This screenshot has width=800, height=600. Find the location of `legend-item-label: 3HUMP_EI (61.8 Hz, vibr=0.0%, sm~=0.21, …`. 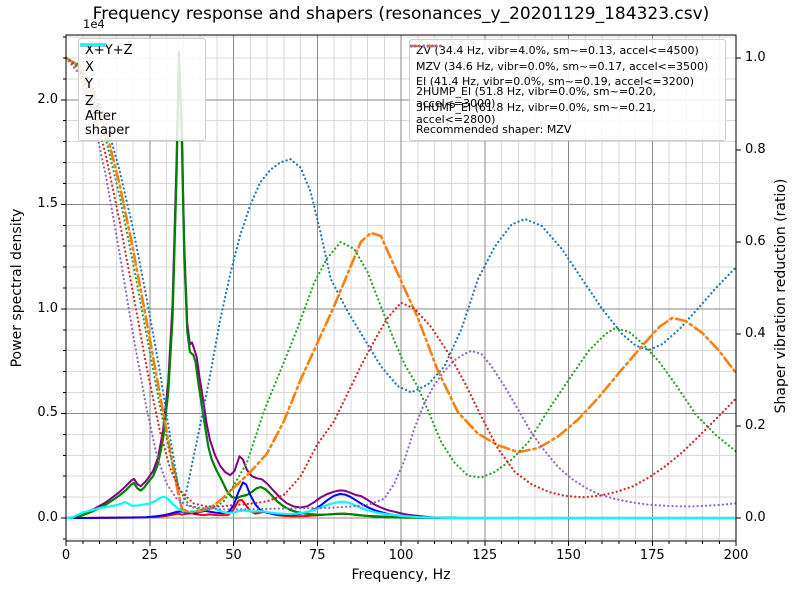

legend-item-label: 3HUMP_EI (61.8 Hz, vibr=0.0%, sm~=0.21, … is located at coordinates (536, 113).